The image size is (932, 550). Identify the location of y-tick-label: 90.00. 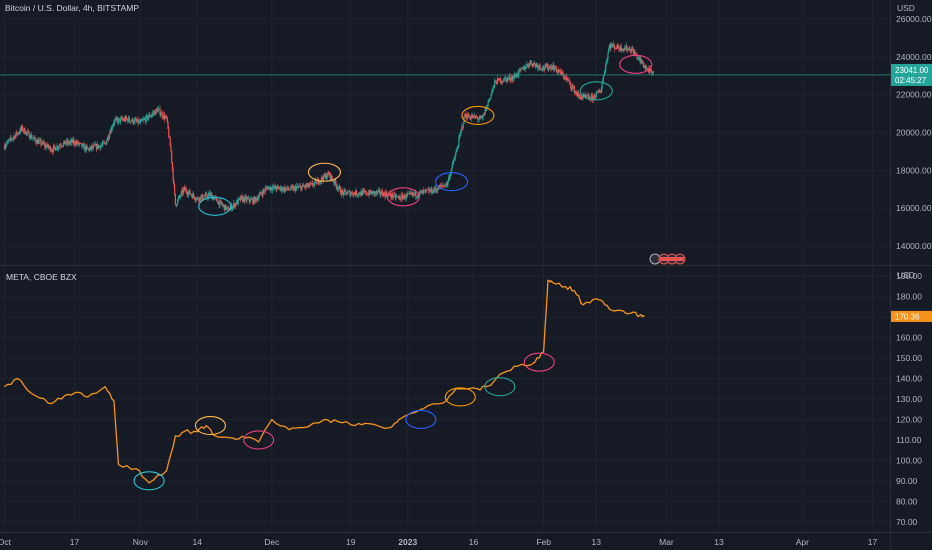
(907, 481).